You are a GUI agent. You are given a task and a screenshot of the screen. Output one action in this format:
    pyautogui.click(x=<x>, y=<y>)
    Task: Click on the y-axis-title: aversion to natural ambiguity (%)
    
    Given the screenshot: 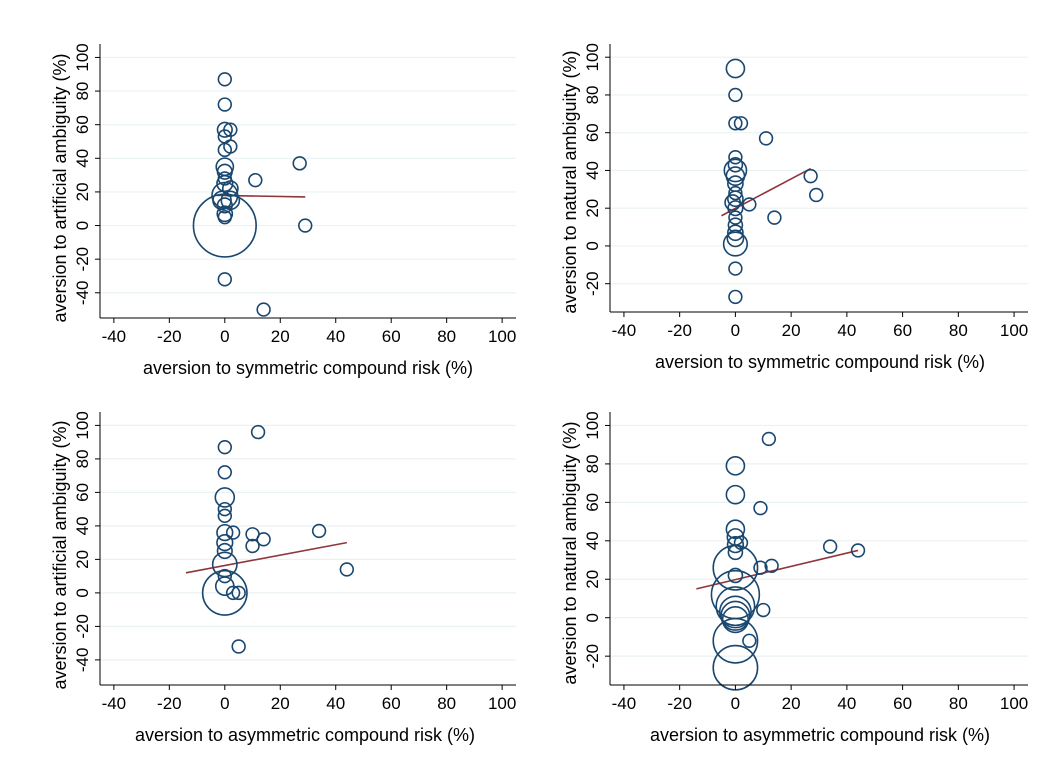 What is the action you would take?
    pyautogui.click(x=570, y=552)
    